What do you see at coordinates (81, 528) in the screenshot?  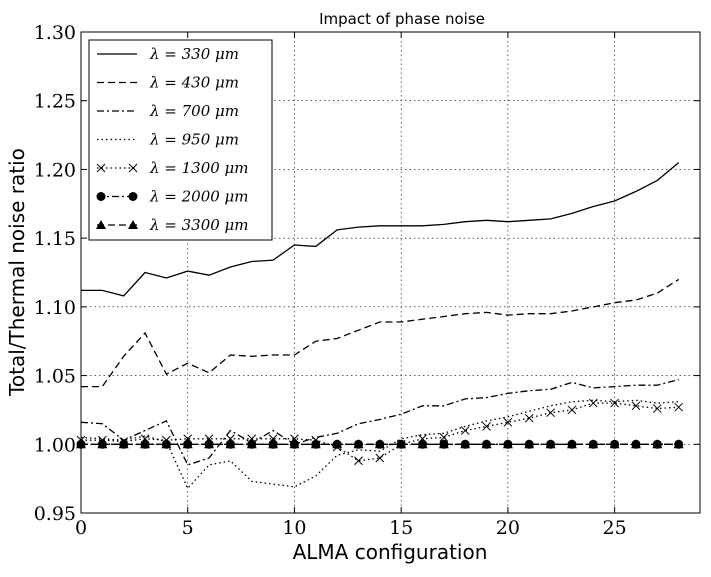 I see `x-tick-label: 0` at bounding box center [81, 528].